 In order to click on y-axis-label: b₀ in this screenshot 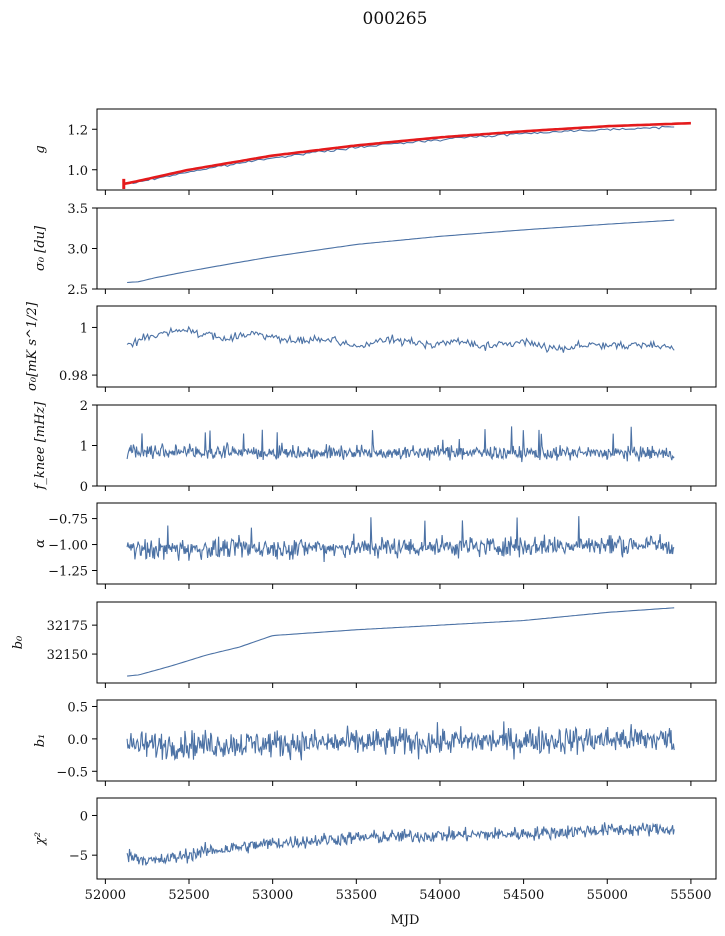, I will do `click(18, 642)`.